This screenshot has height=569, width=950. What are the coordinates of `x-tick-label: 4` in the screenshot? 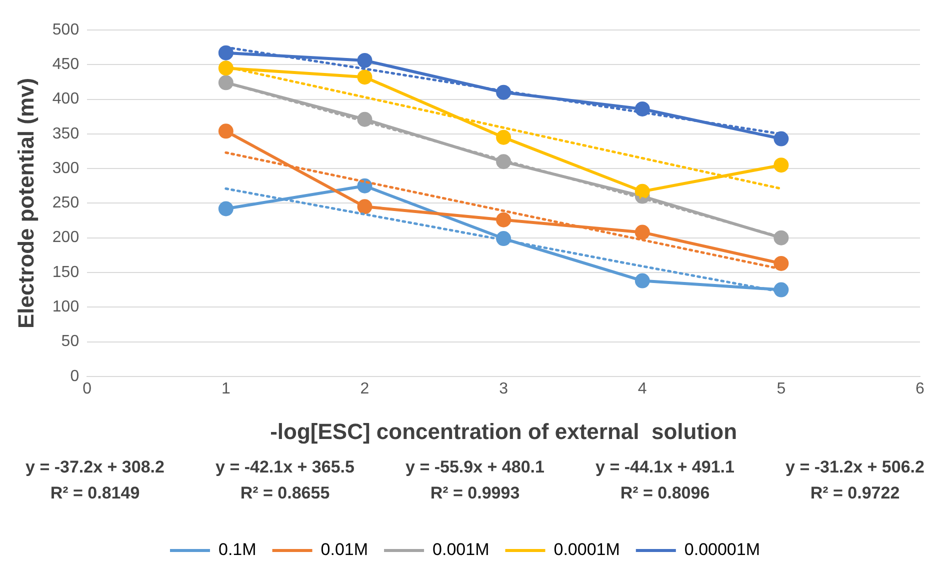 It's located at (642, 389).